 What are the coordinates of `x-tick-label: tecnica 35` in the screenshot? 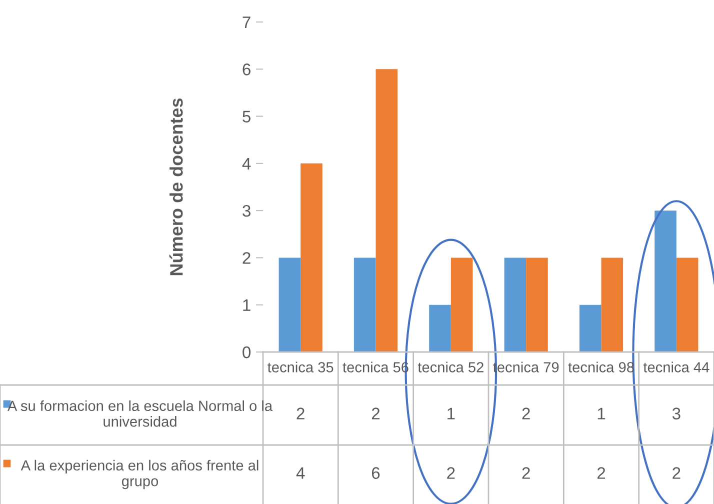 It's located at (301, 367).